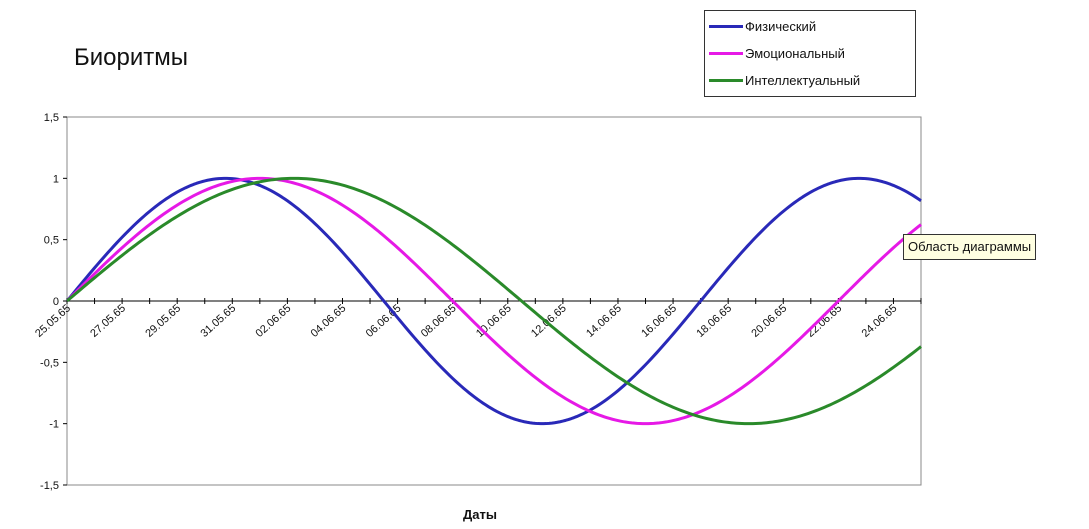  What do you see at coordinates (880, 321) in the screenshot?
I see `x-tick-label: 24.06.65` at bounding box center [880, 321].